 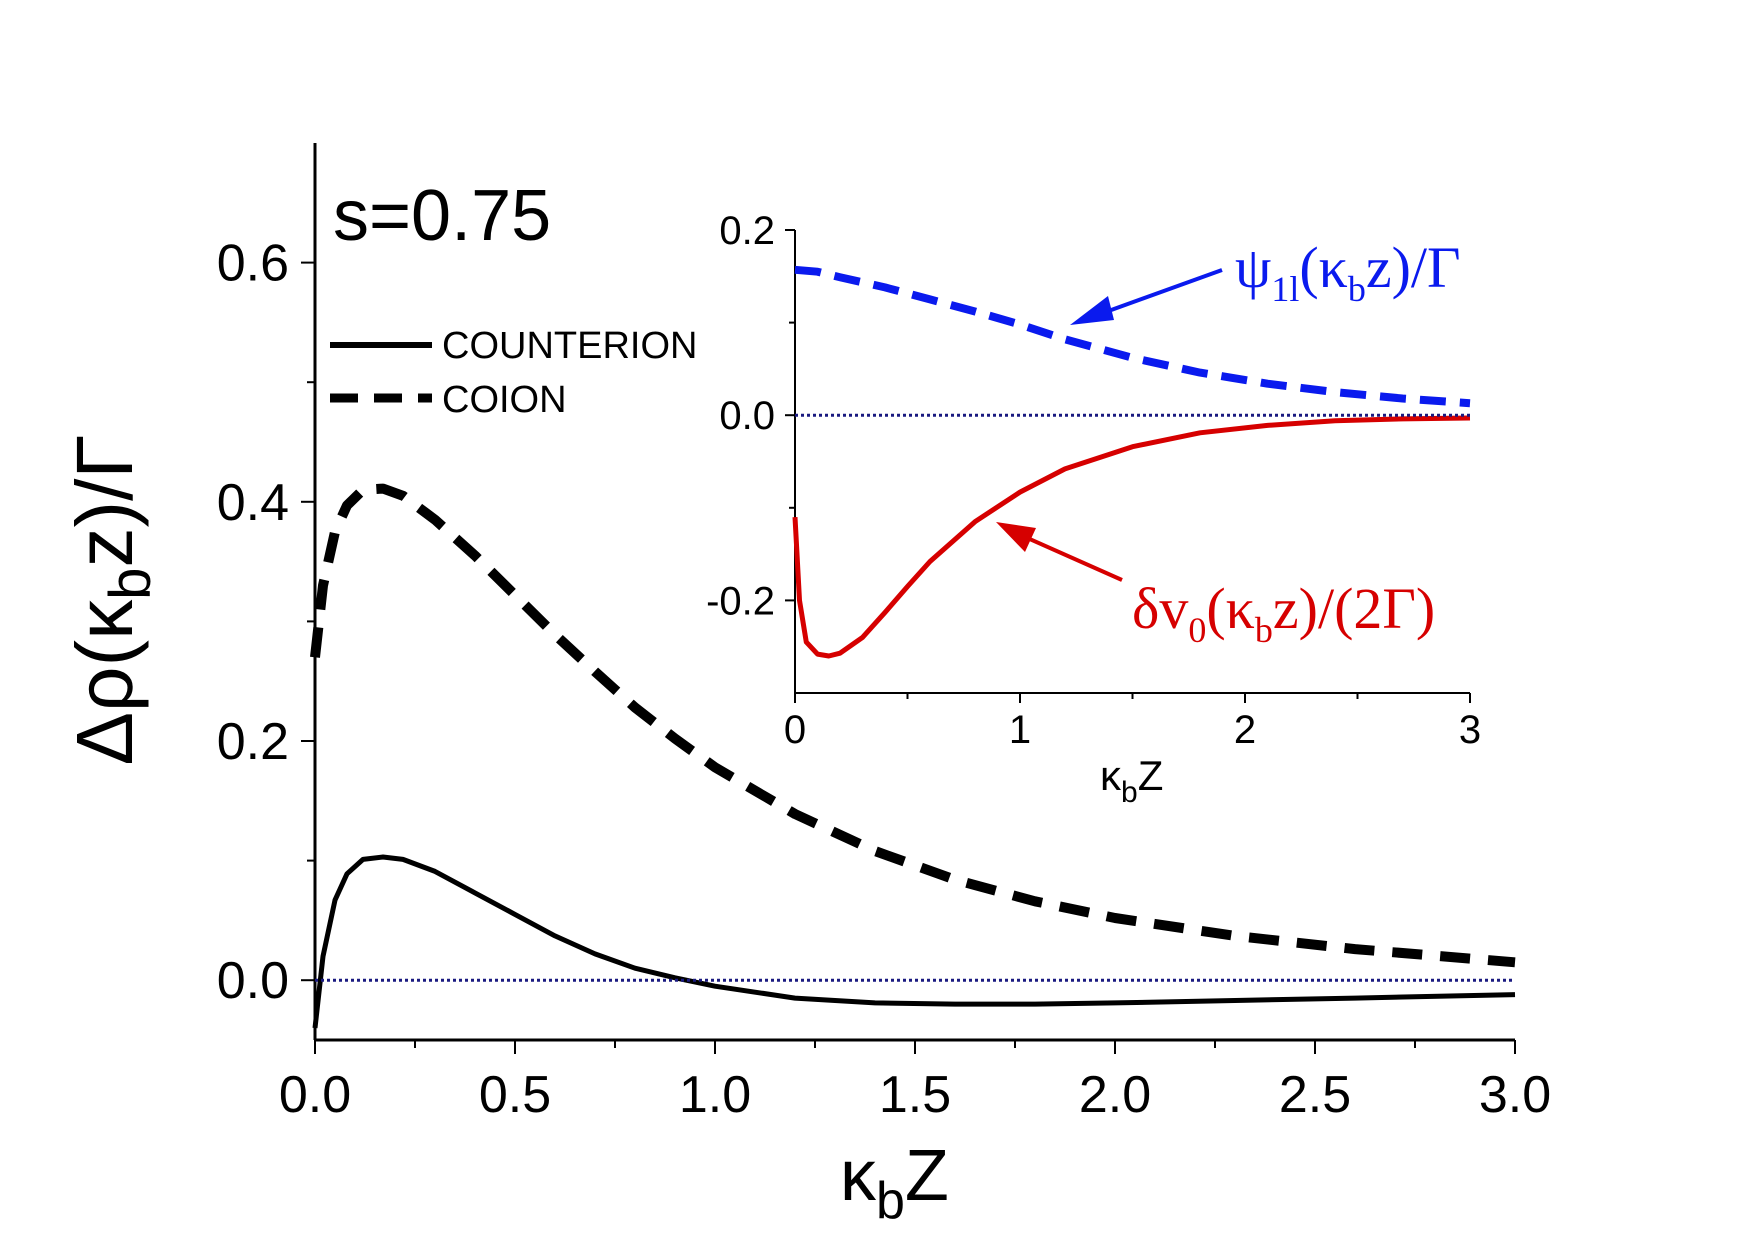 I want to click on inset-annotation-delta: δv0(κbz)/(2Γ), so click(x=1283, y=613).